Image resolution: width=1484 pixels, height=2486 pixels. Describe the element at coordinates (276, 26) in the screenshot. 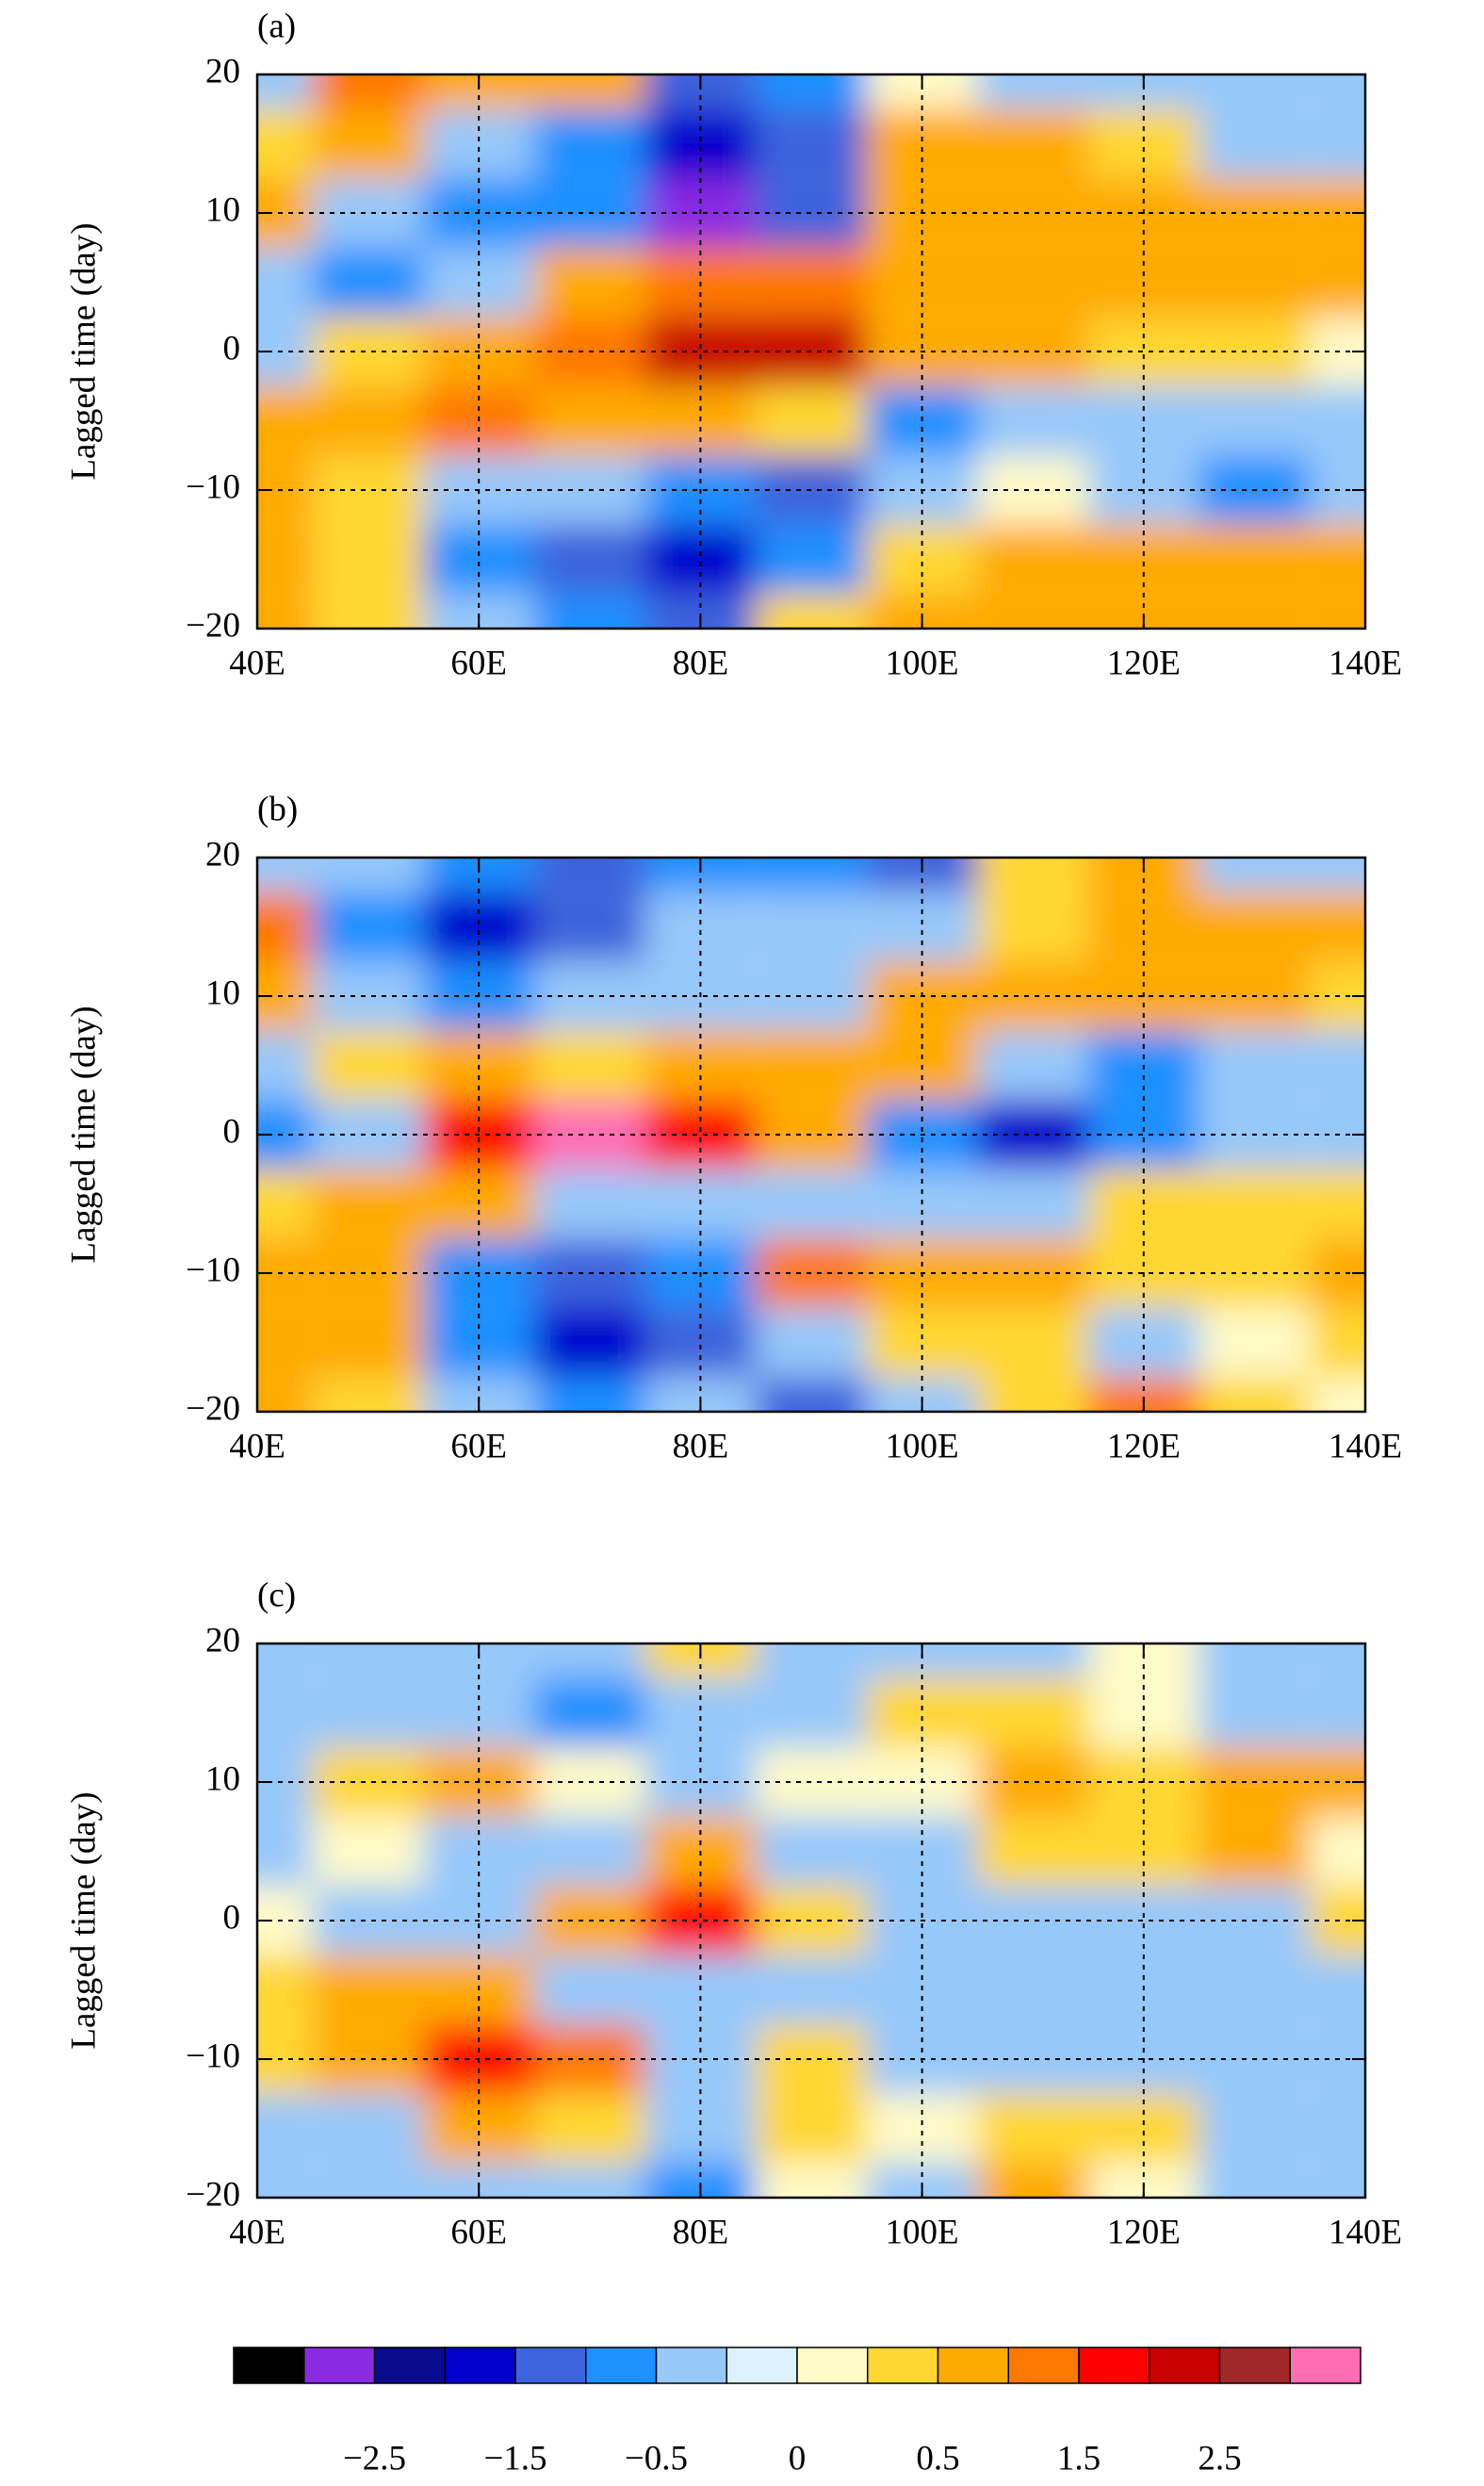

I see `panel-label: (a)` at that location.